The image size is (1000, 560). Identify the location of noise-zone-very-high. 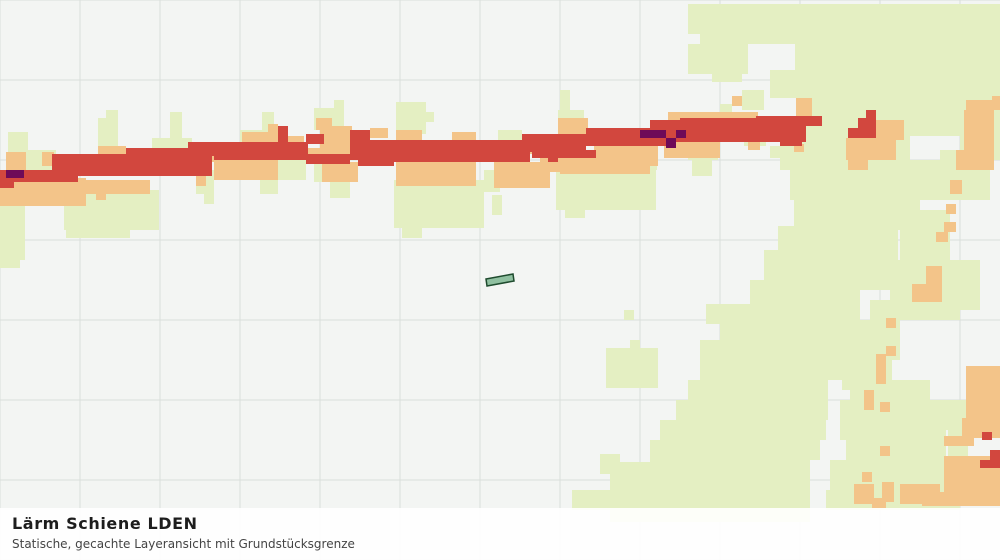
(346, 154).